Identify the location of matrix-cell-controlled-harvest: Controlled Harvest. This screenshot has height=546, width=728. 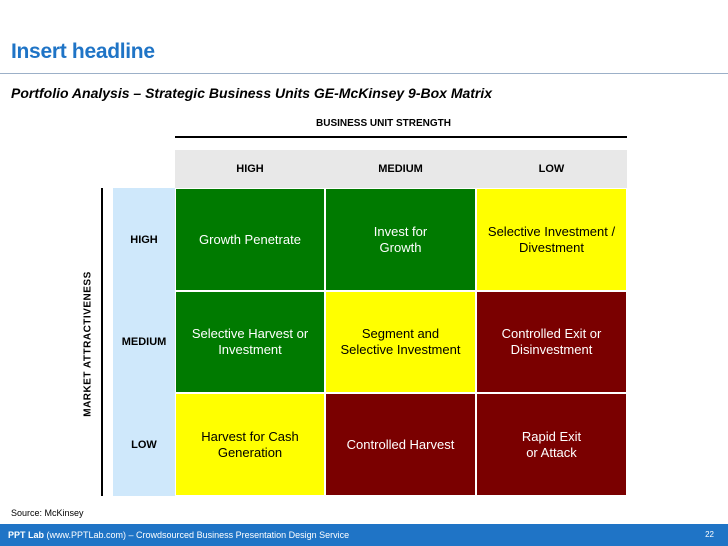
(400, 444).